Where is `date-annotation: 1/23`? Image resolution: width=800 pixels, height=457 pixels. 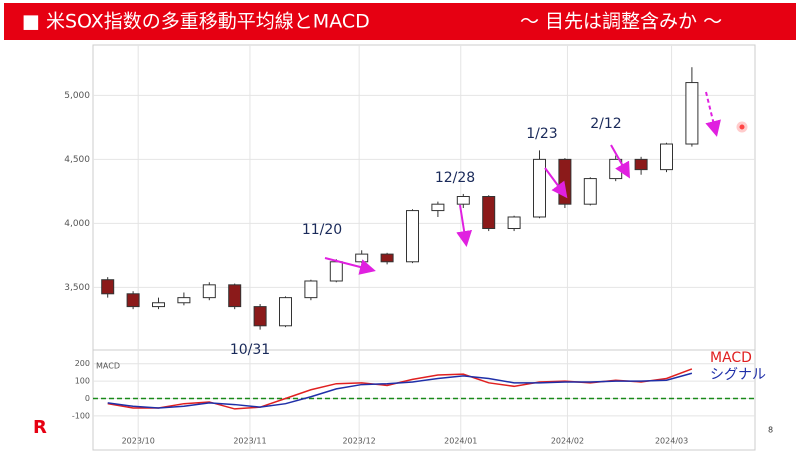
date-annotation: 1/23 is located at coordinates (541, 134).